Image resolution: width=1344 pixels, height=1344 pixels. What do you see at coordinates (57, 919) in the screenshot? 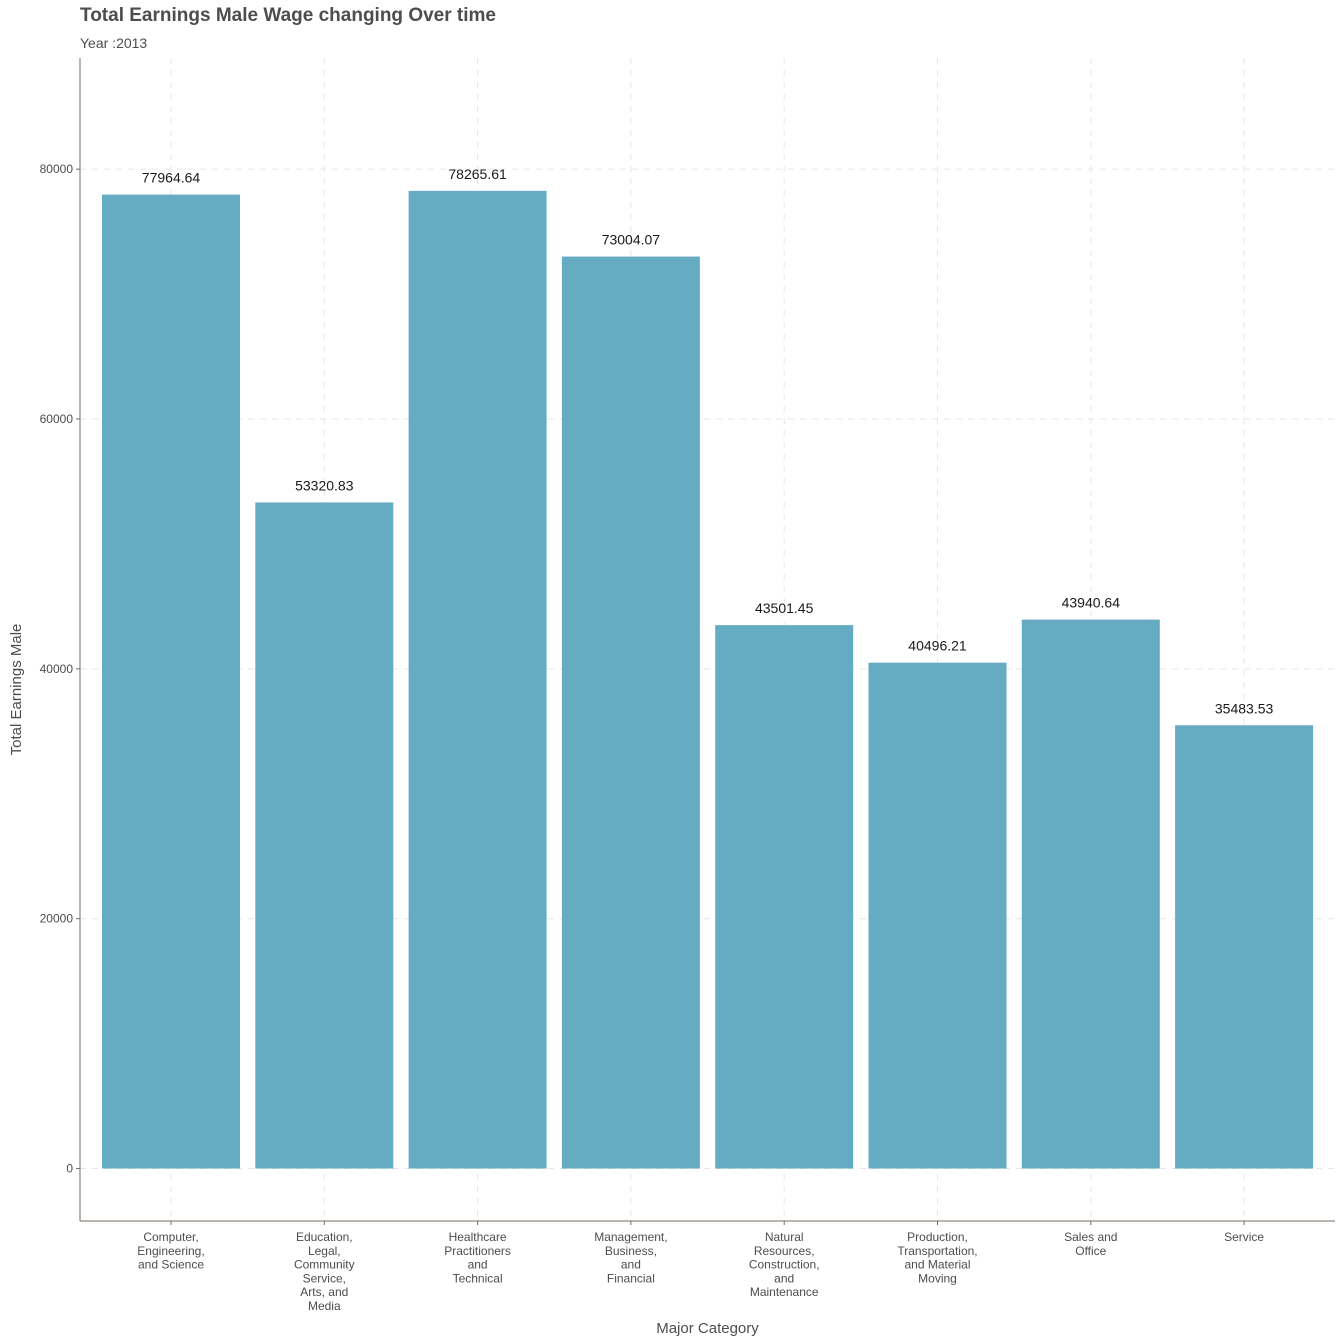
I see `y-tick-label: 20000` at bounding box center [57, 919].